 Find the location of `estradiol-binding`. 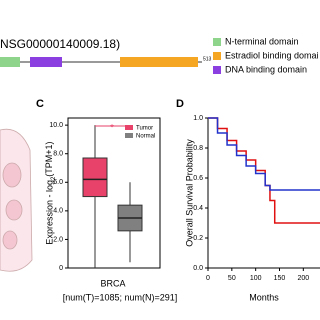

estradiol-binding is located at coordinates (159, 62).